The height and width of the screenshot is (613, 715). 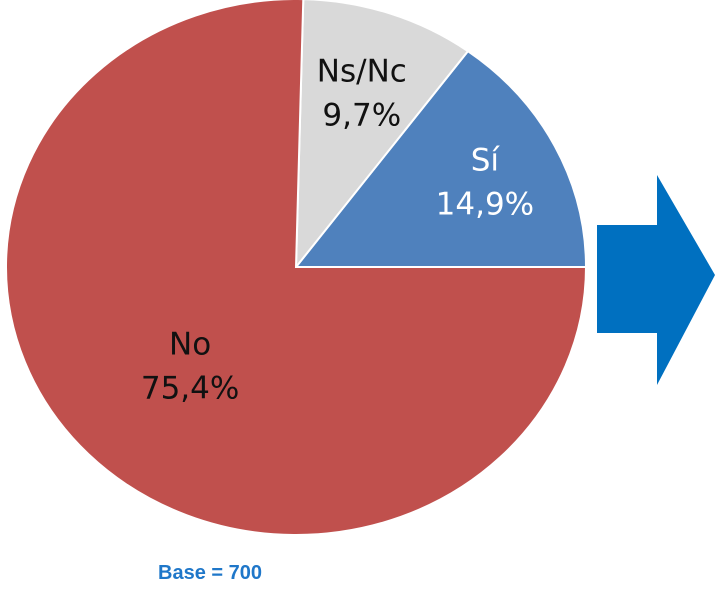 I want to click on right-arrow-icon, so click(x=656, y=280).